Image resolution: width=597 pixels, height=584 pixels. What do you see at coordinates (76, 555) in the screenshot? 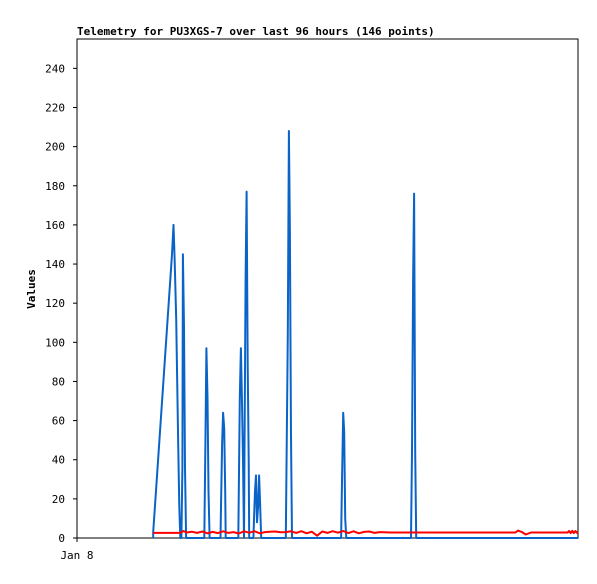
I see `x-tick-label: Jan 8` at bounding box center [76, 555].